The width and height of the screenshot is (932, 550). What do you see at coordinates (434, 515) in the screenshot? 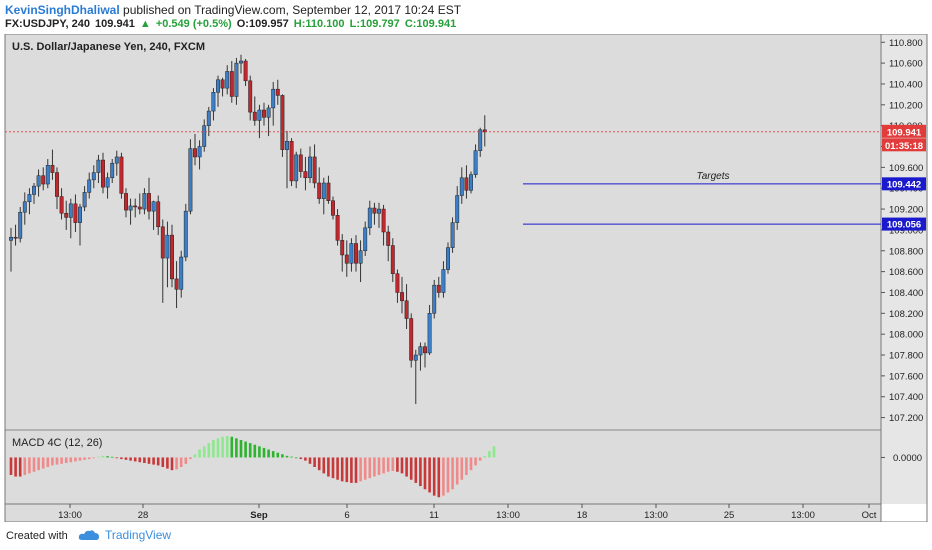
I see `x-tick-label: 11` at bounding box center [434, 515].